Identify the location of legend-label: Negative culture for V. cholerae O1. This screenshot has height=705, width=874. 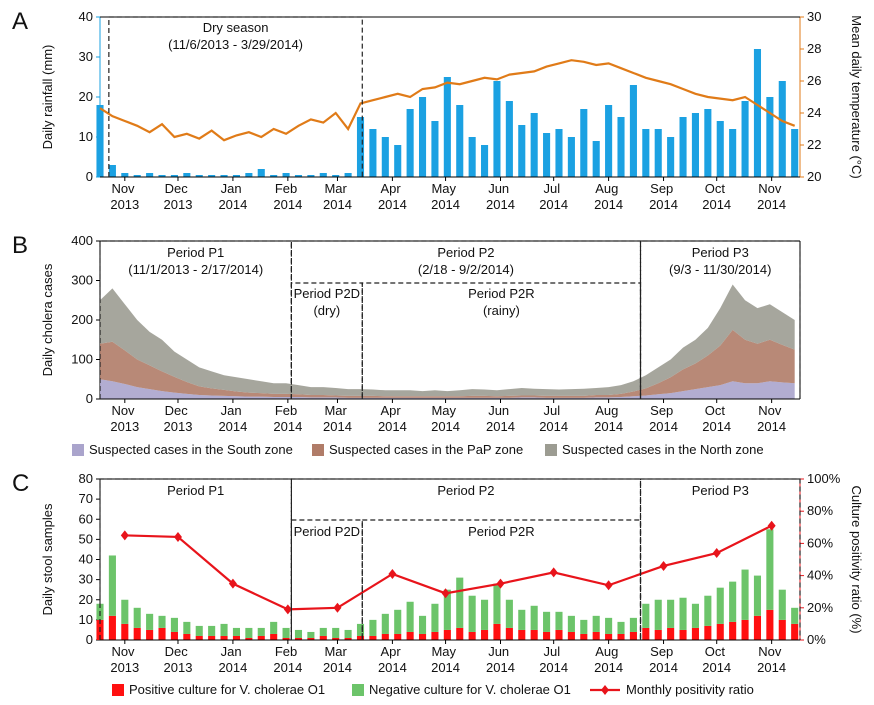
(470, 689).